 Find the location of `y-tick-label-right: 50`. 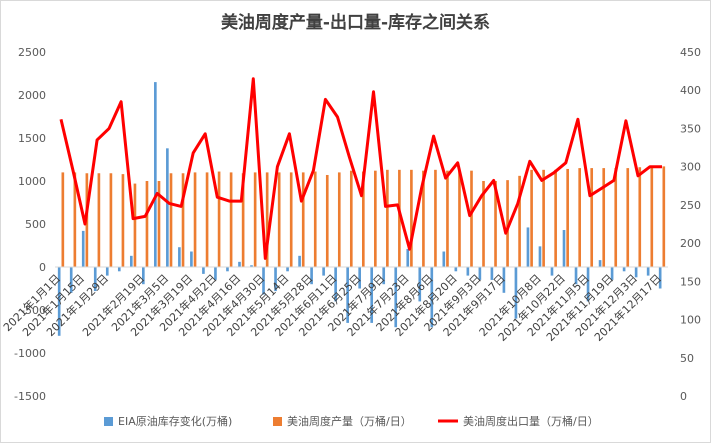

y-tick-label-right: 50 is located at coordinates (687, 358).